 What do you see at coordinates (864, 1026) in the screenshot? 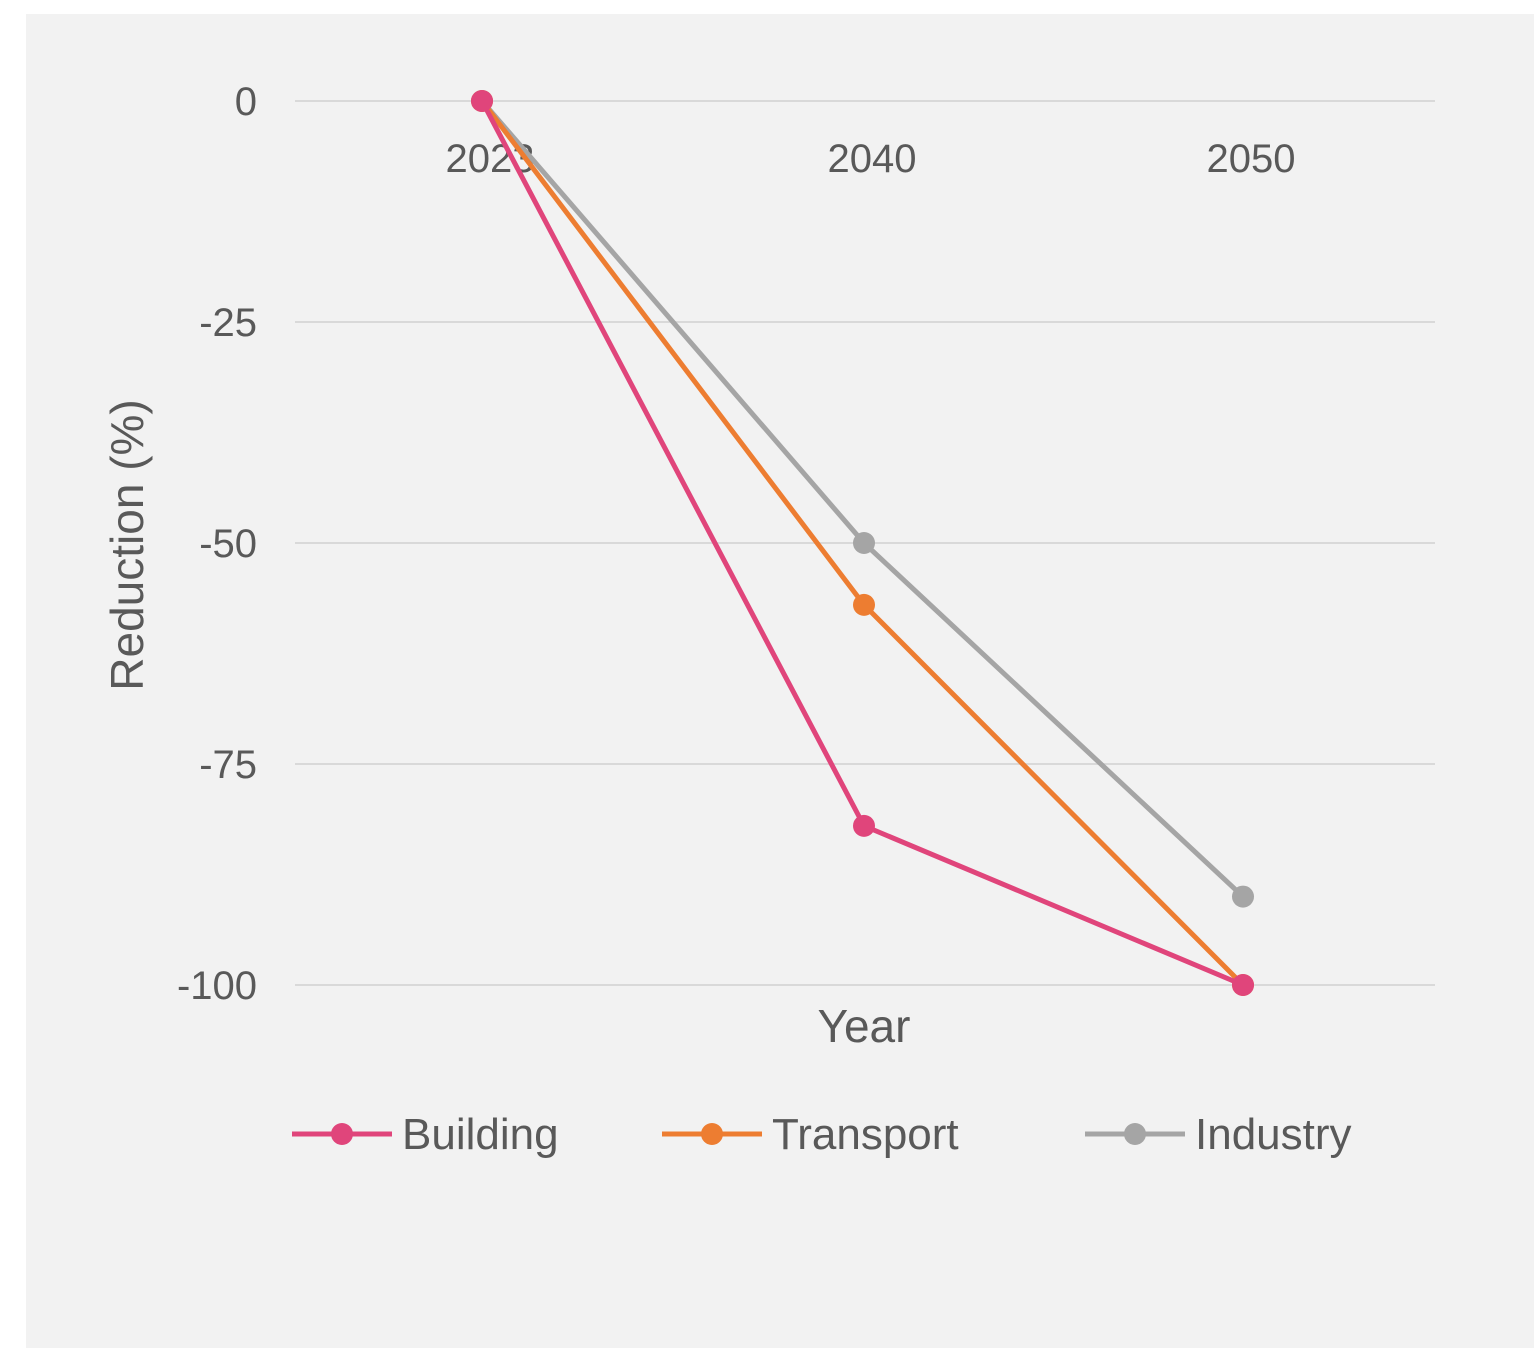
I see `x-axis-title: Year` at bounding box center [864, 1026].